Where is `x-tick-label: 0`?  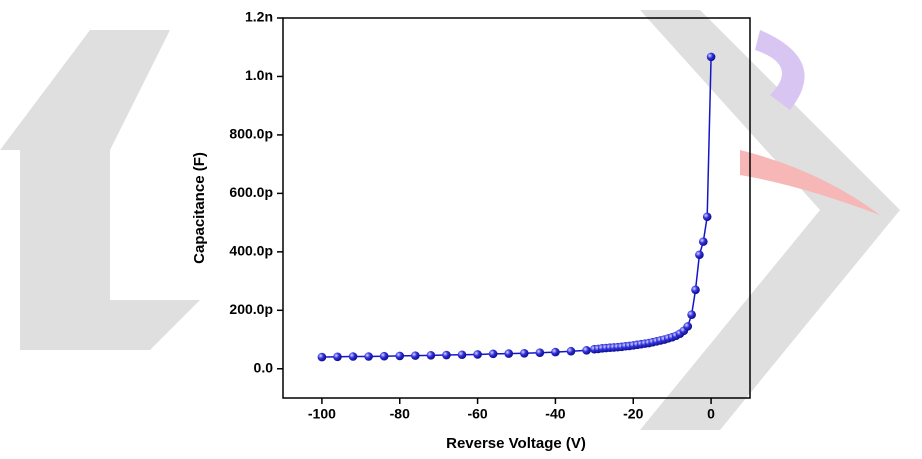 x-tick-label: 0 is located at coordinates (711, 414).